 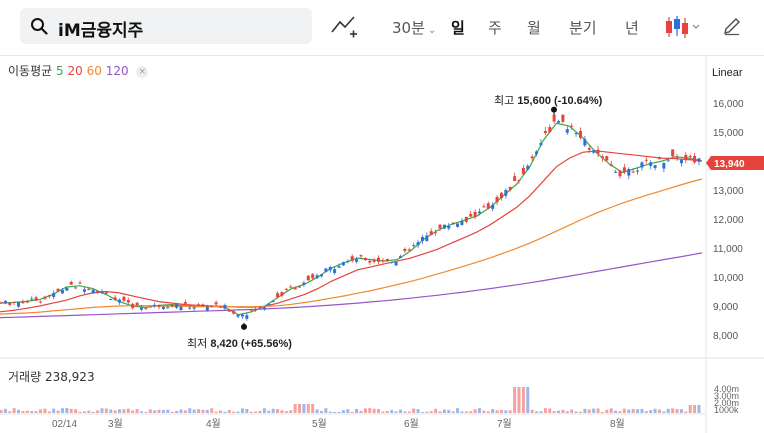 I want to click on period-quarter-tab: 분기, so click(x=583, y=28).